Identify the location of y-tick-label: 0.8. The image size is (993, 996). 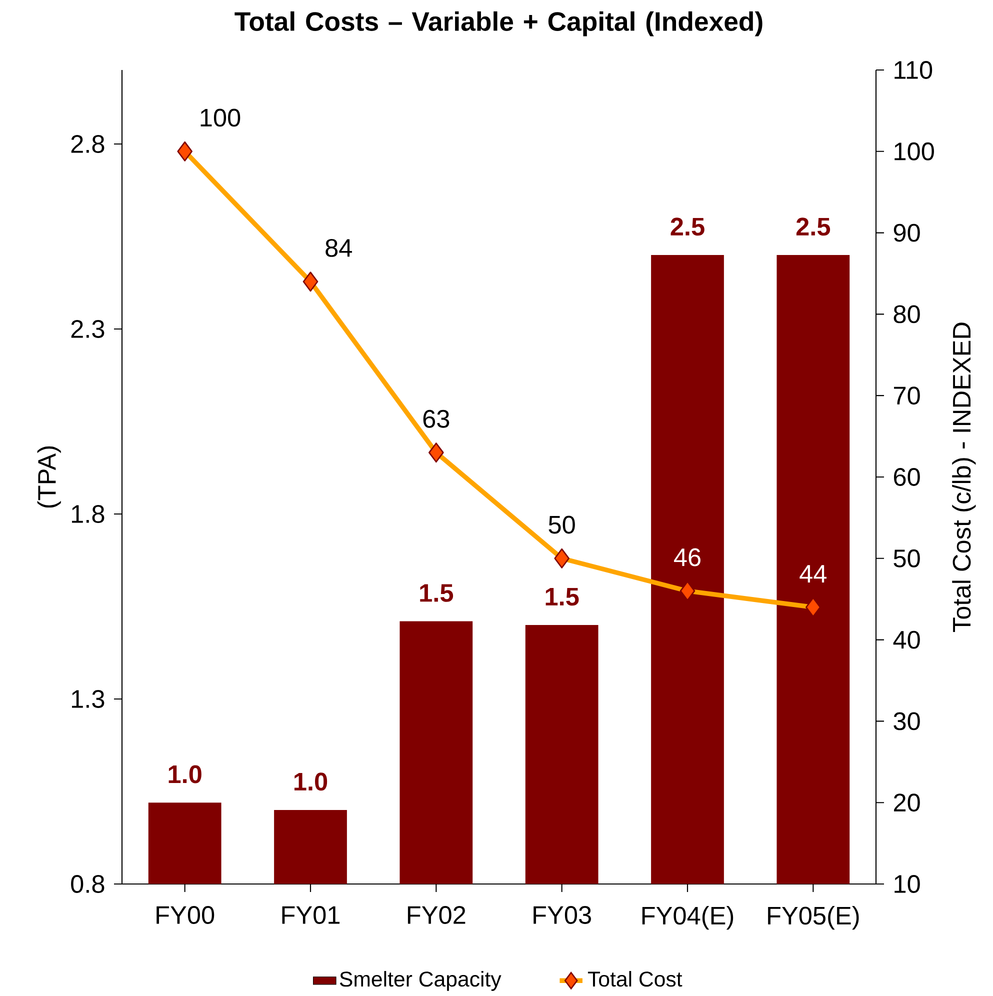
(87, 884).